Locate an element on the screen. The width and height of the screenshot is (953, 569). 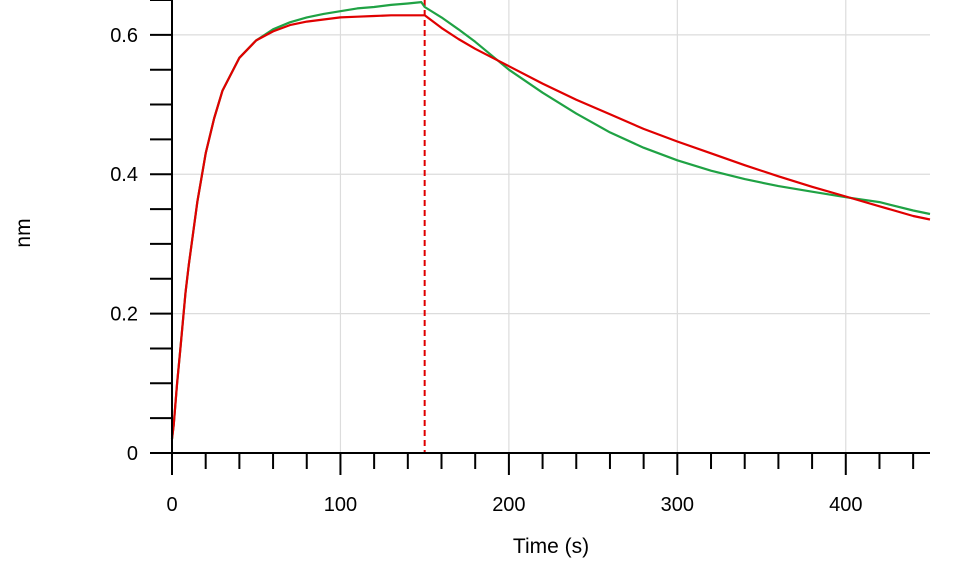
y-axis-title: nm is located at coordinates (23, 232).